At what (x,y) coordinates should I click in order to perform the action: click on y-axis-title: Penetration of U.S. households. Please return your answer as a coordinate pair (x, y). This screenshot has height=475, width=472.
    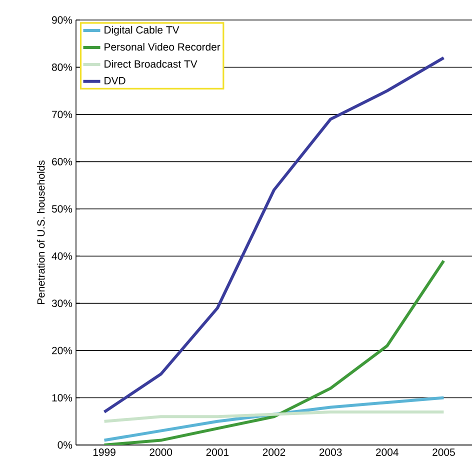
    Looking at the image, I should click on (41, 232).